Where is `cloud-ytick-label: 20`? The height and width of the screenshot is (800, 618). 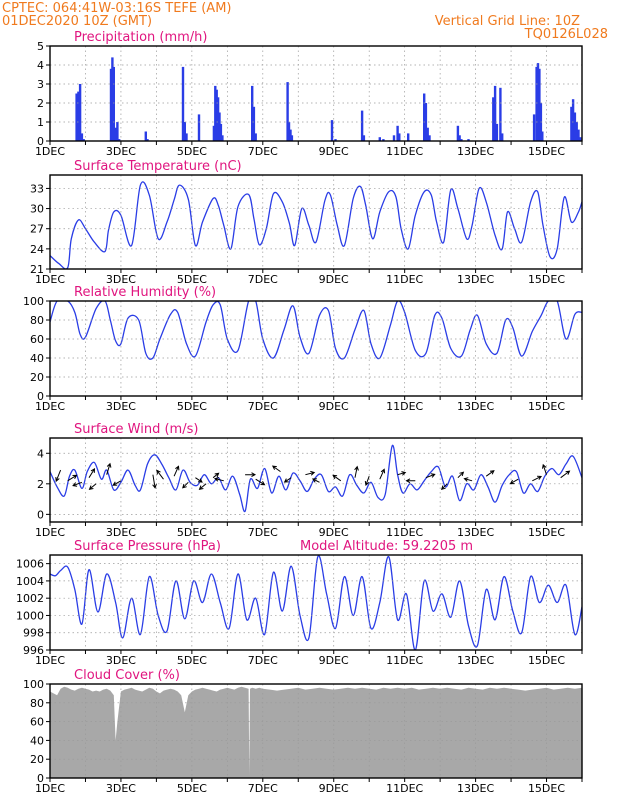 cloud-ytick-label: 20 is located at coordinates (37, 759).